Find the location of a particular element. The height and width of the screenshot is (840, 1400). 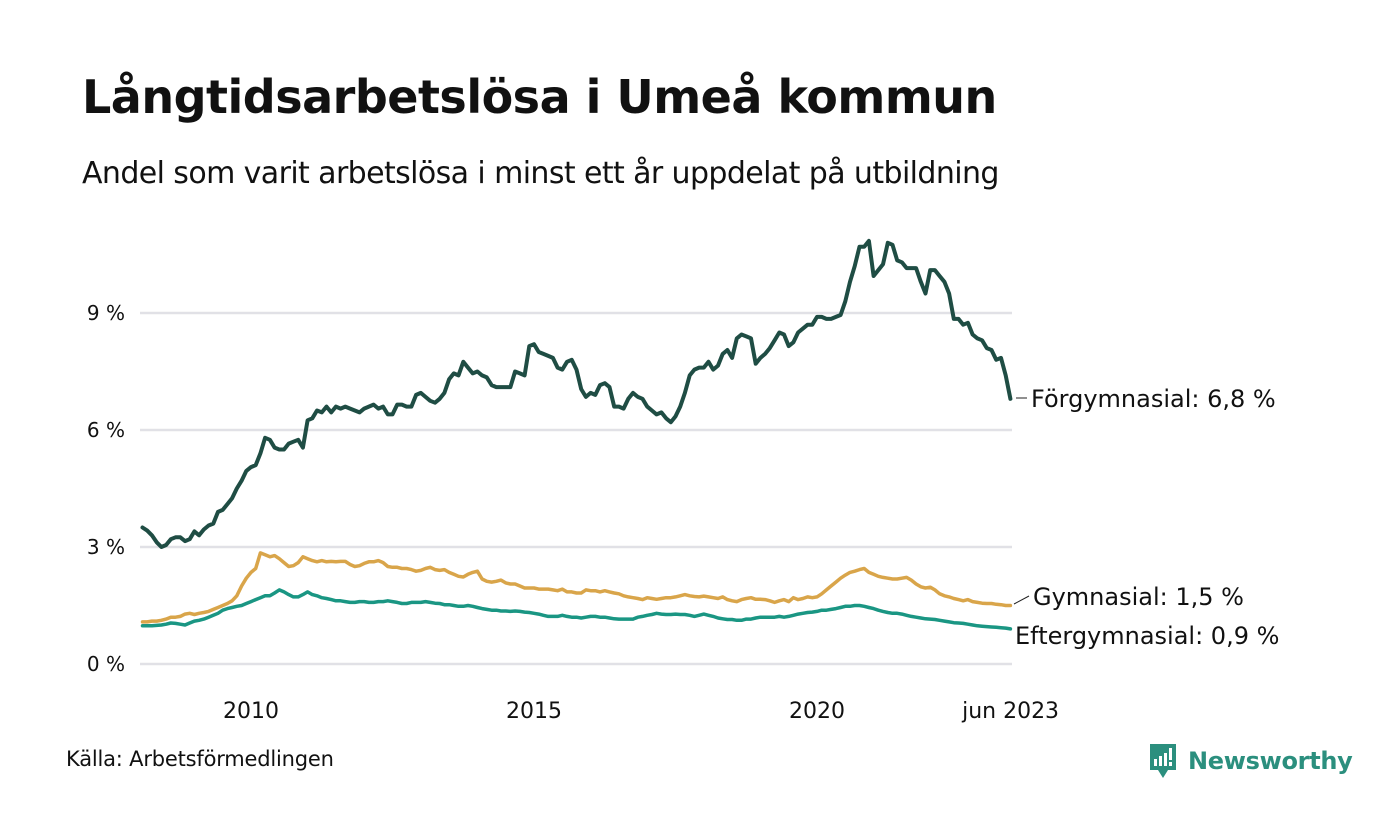

chart-title: Långtidsarbetslösa i Umeå kommun is located at coordinates (539, 97).